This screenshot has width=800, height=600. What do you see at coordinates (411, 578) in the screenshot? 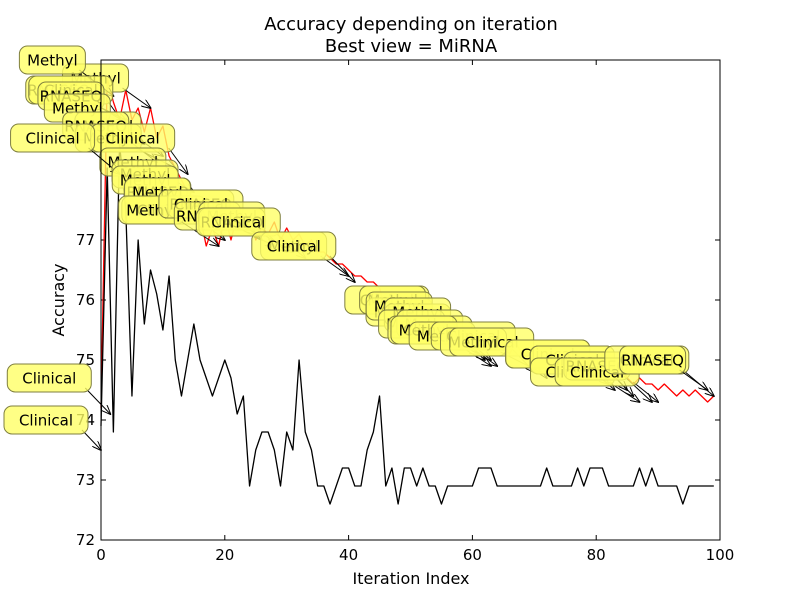
I see `x-axis-label: Iteration Index` at bounding box center [411, 578].